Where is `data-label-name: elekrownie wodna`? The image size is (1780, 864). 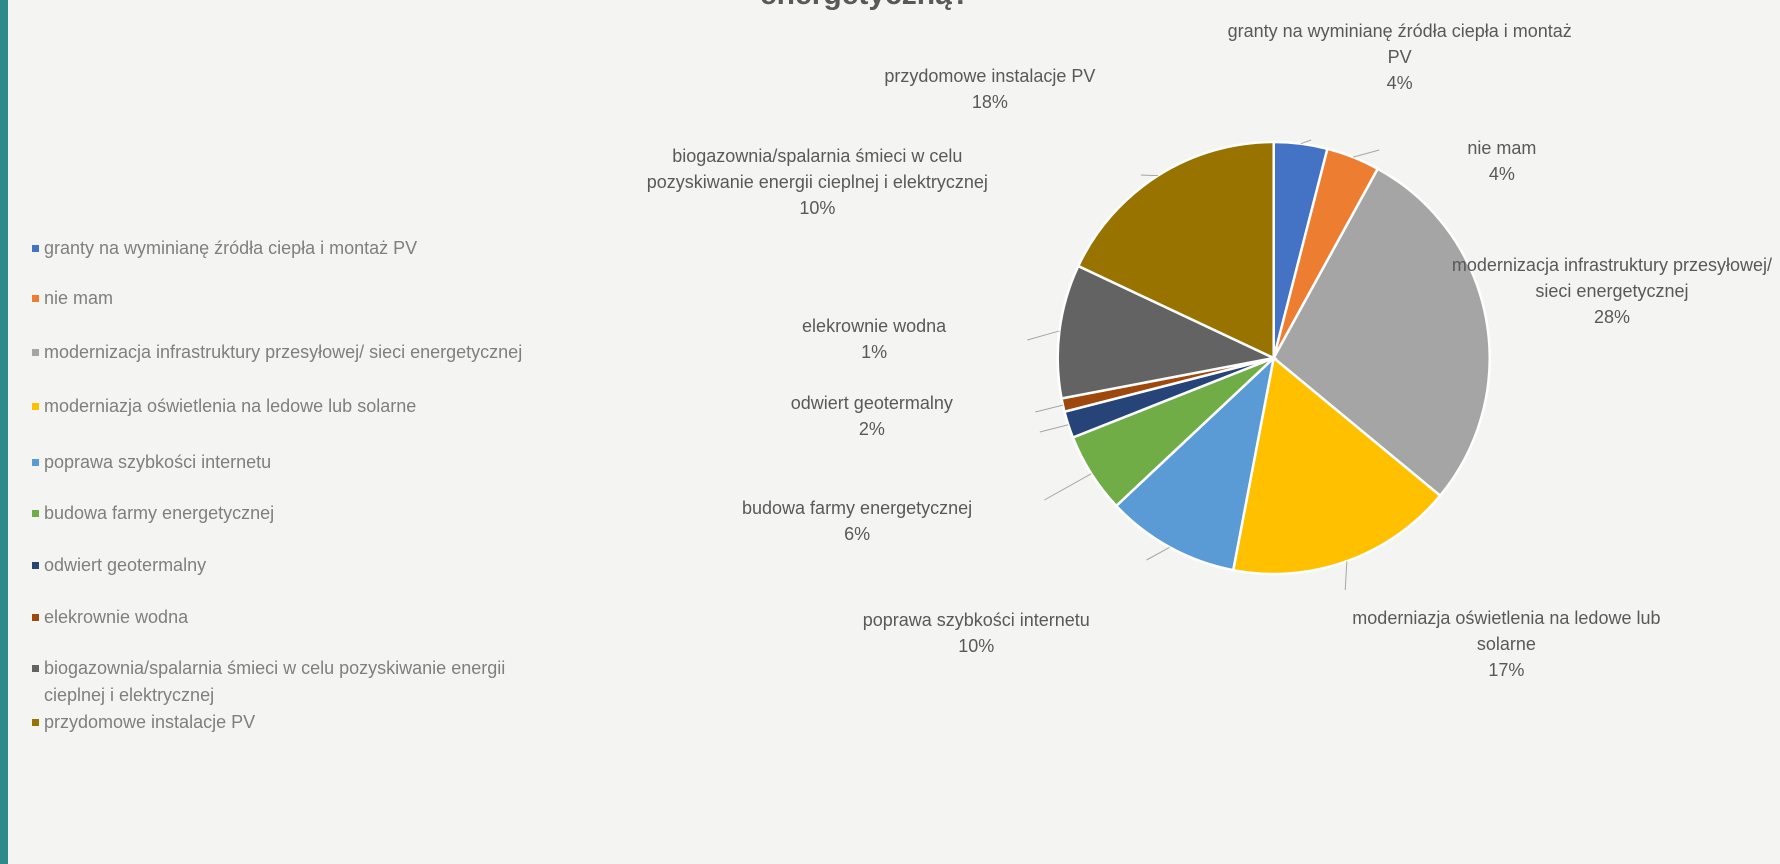
data-label-name: elekrownie wodna is located at coordinates (874, 326).